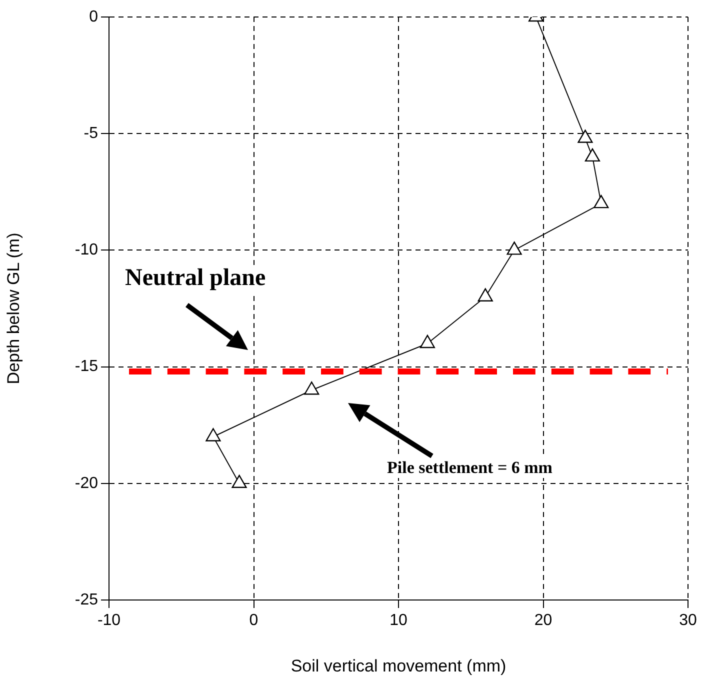 Image resolution: width=704 pixels, height=679 pixels. What do you see at coordinates (399, 621) in the screenshot?
I see `x-tick-label: 10` at bounding box center [399, 621].